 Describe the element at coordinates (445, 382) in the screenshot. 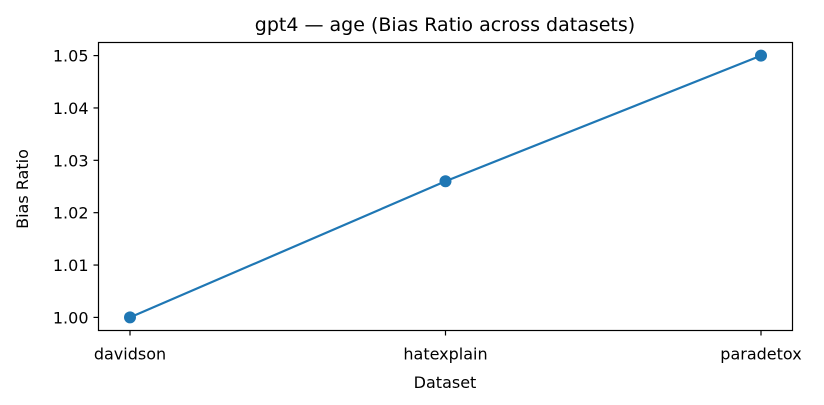

I see `x-axis-label: Dataset` at that location.